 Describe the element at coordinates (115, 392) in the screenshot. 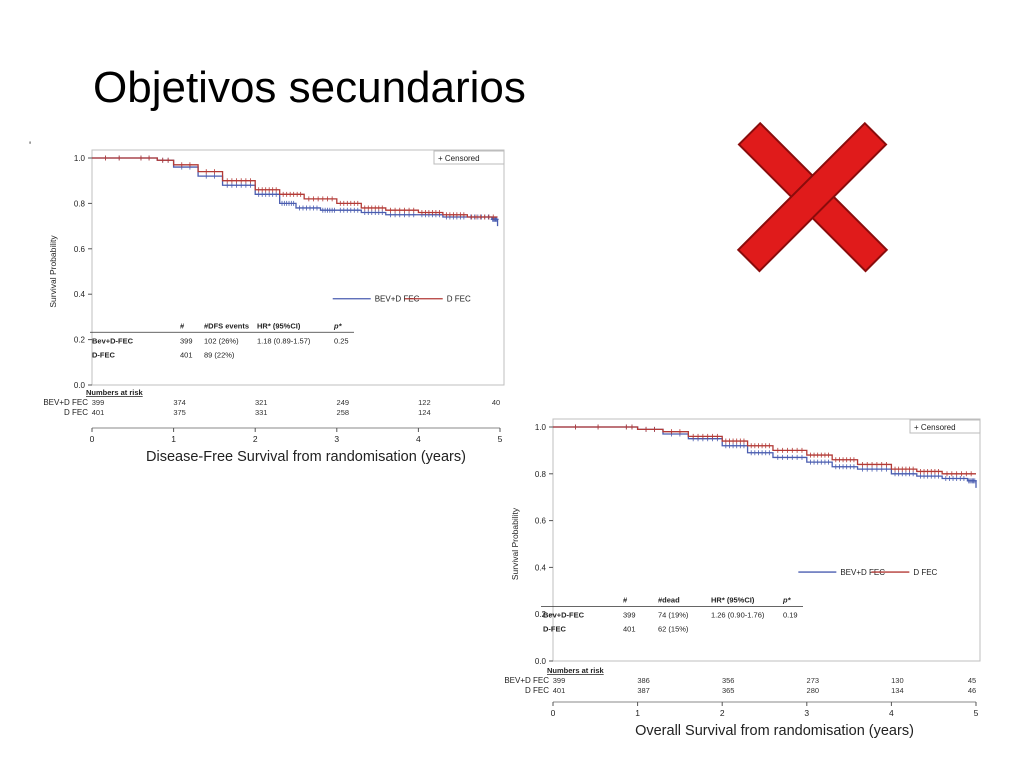

I see `risk-table-title: Numbers at risk` at that location.